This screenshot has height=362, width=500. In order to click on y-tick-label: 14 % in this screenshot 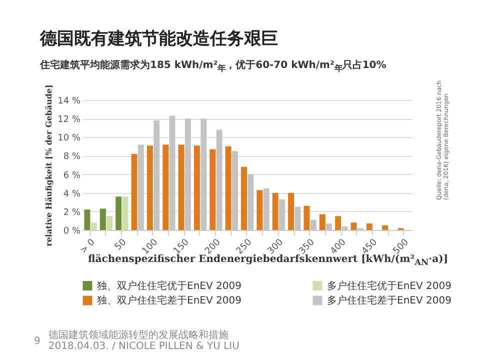, I will do `click(69, 101)`.